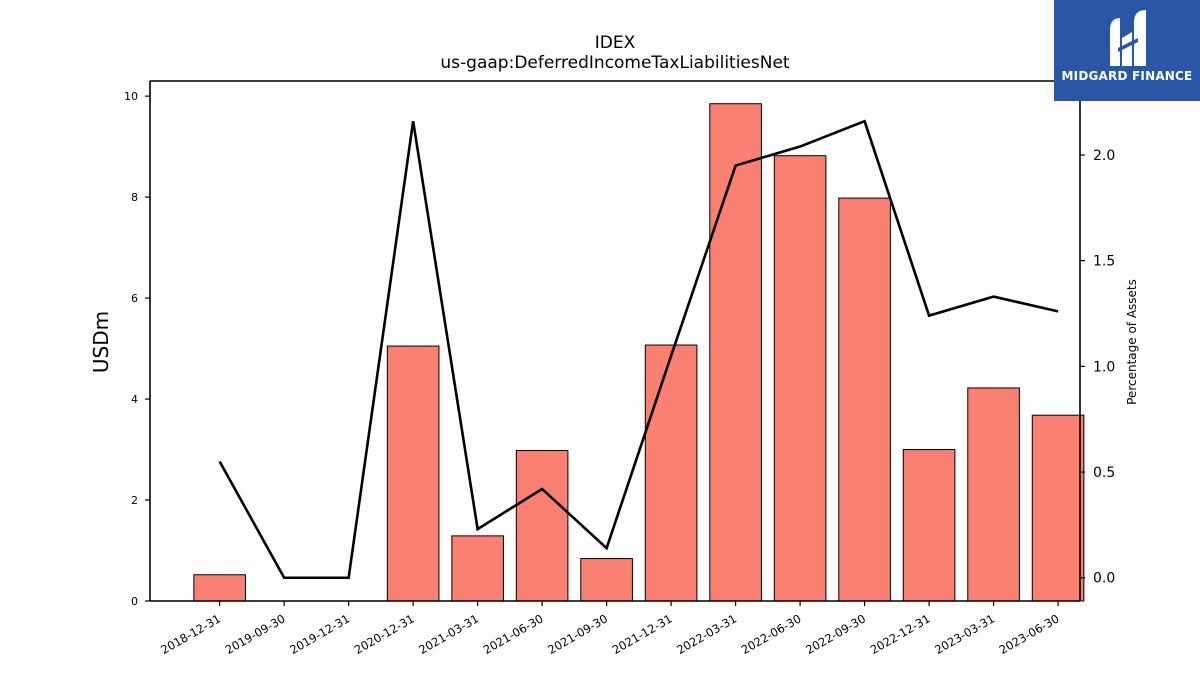 The width and height of the screenshot is (1200, 675). I want to click on y2-tick-label: 1.0, so click(1104, 367).